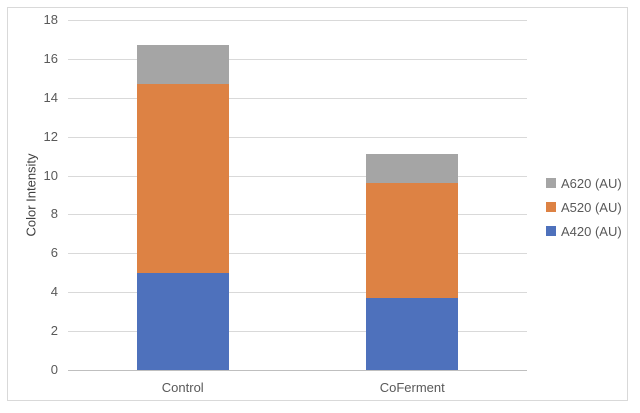 This screenshot has width=640, height=413. What do you see at coordinates (50, 19) in the screenshot?
I see `y-tick-label-18: 18` at bounding box center [50, 19].